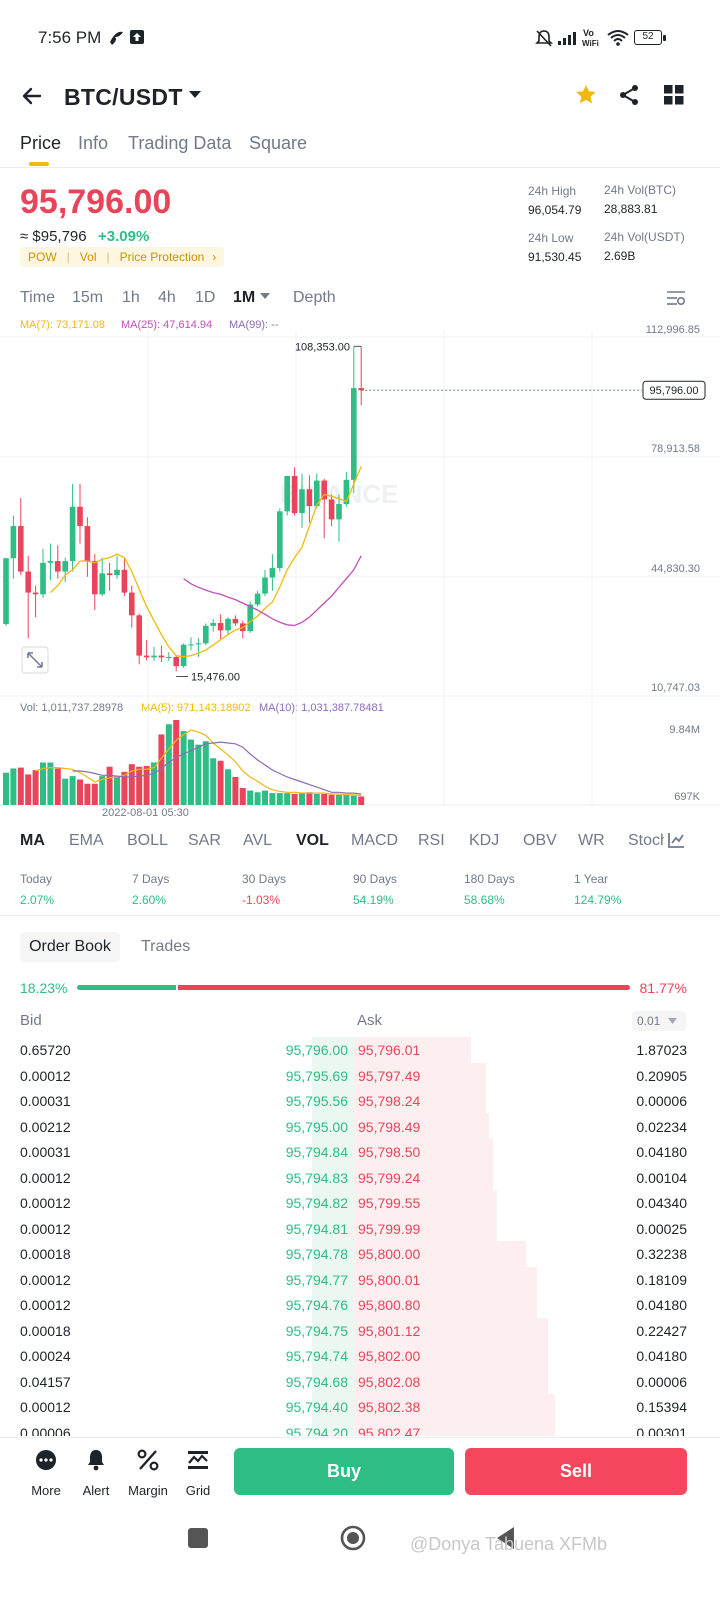 Image resolution: width=720 pixels, height=1600 pixels. Describe the element at coordinates (674, 95) in the screenshot. I see `grid-menu-icon` at that location.